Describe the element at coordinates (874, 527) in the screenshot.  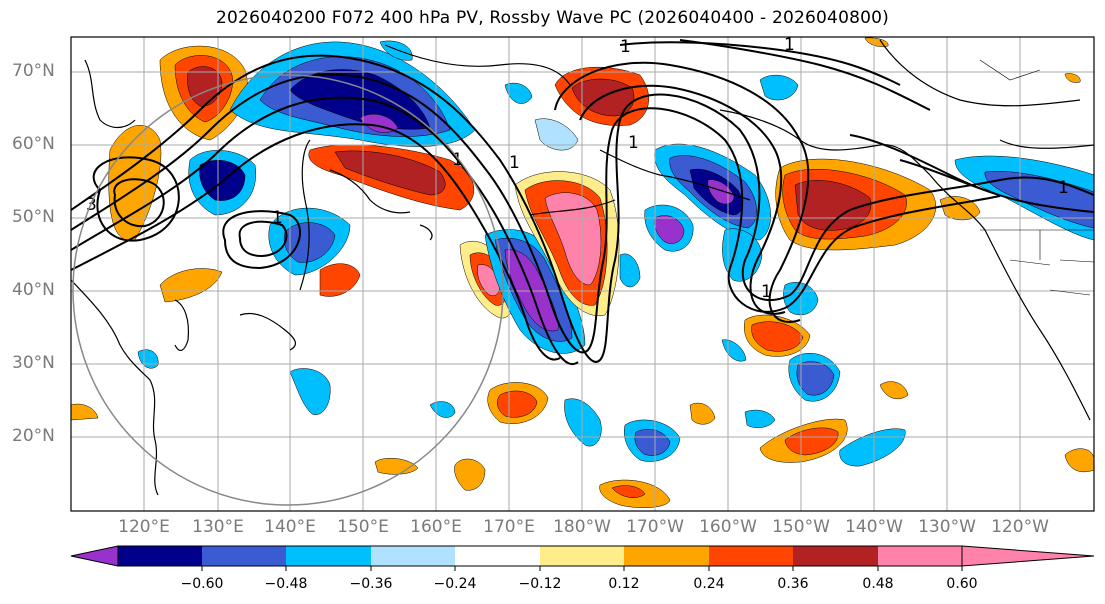
I see `longitude-label: 140°W` at that location.